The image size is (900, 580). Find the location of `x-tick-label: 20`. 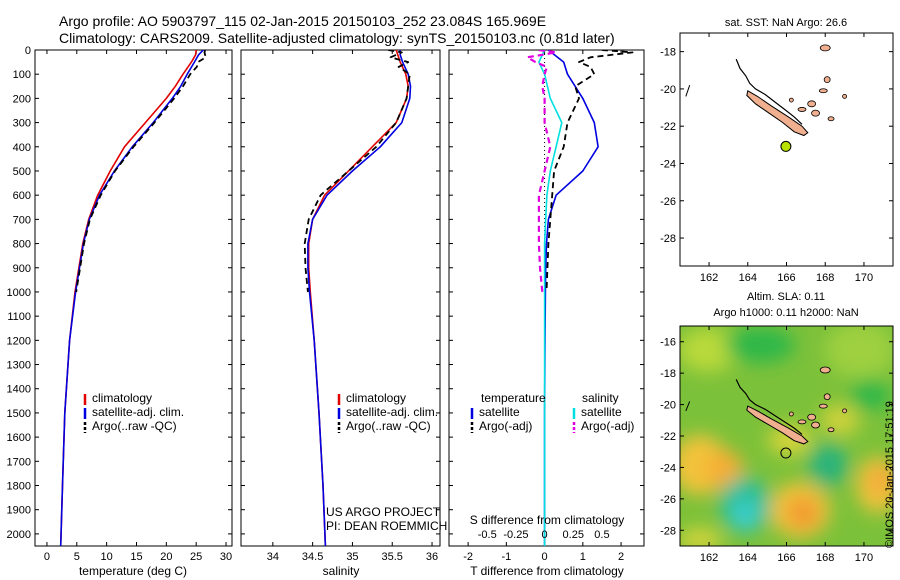

x-tick-label: 20 is located at coordinates (166, 557).